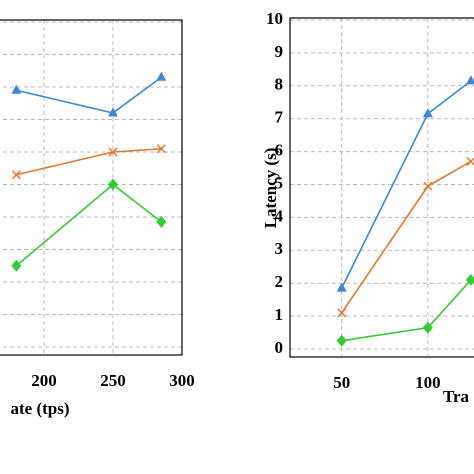  I want to click on y-tick-label: 2, so click(279, 281).